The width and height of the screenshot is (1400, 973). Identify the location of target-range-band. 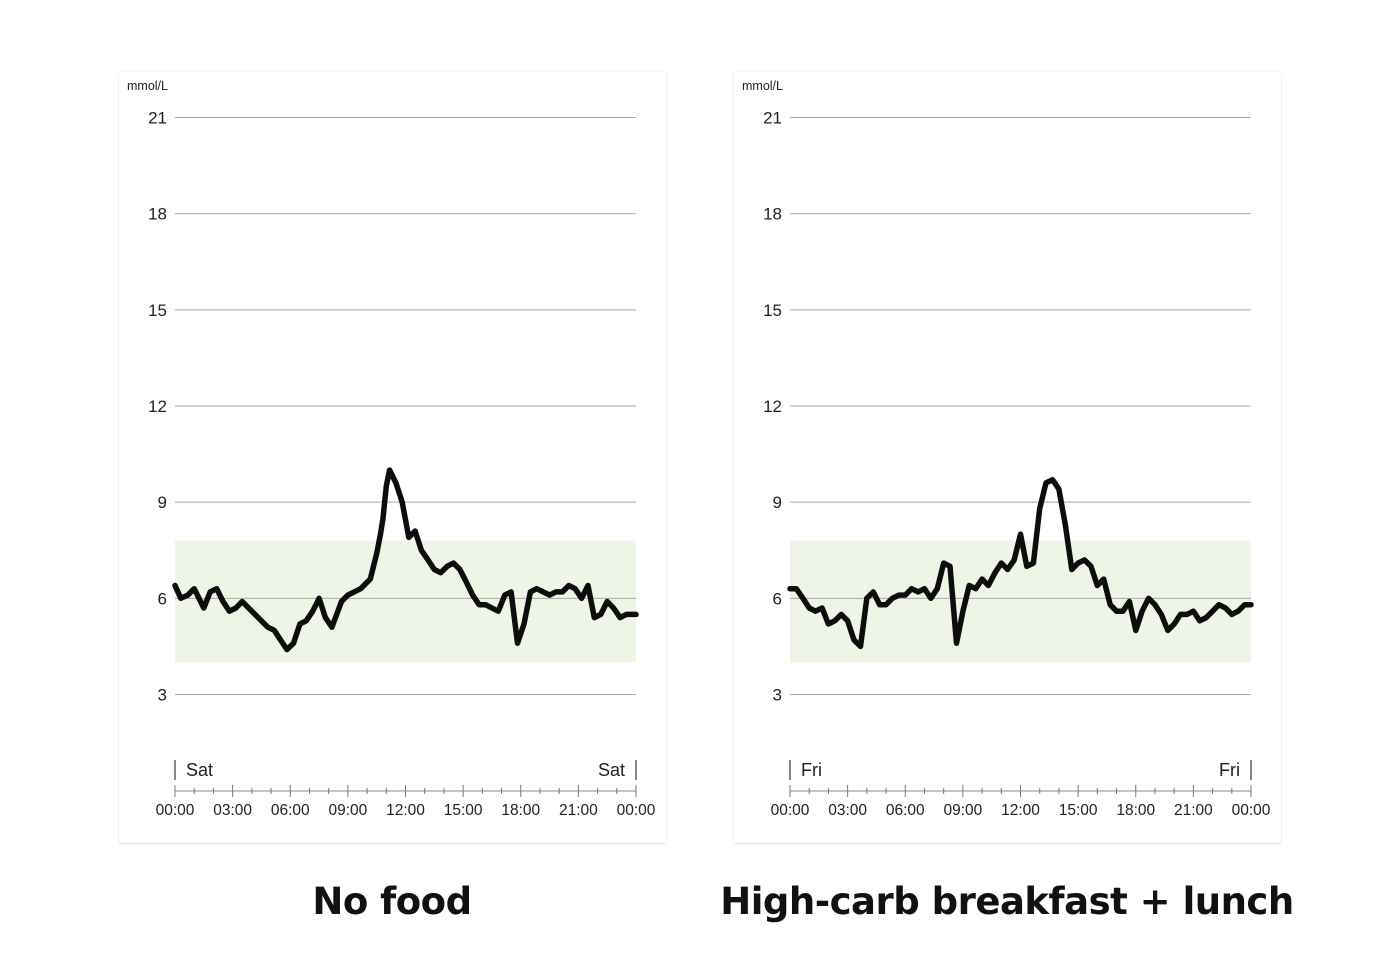
(405, 601).